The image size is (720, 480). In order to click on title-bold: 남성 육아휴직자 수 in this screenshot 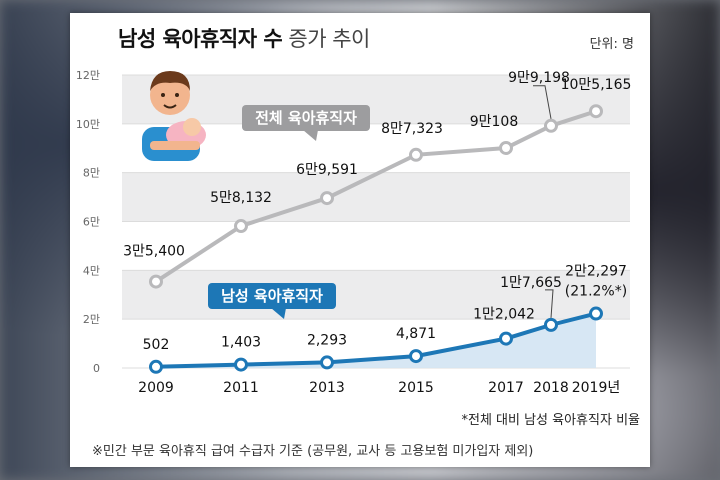, I will do `click(200, 39)`.